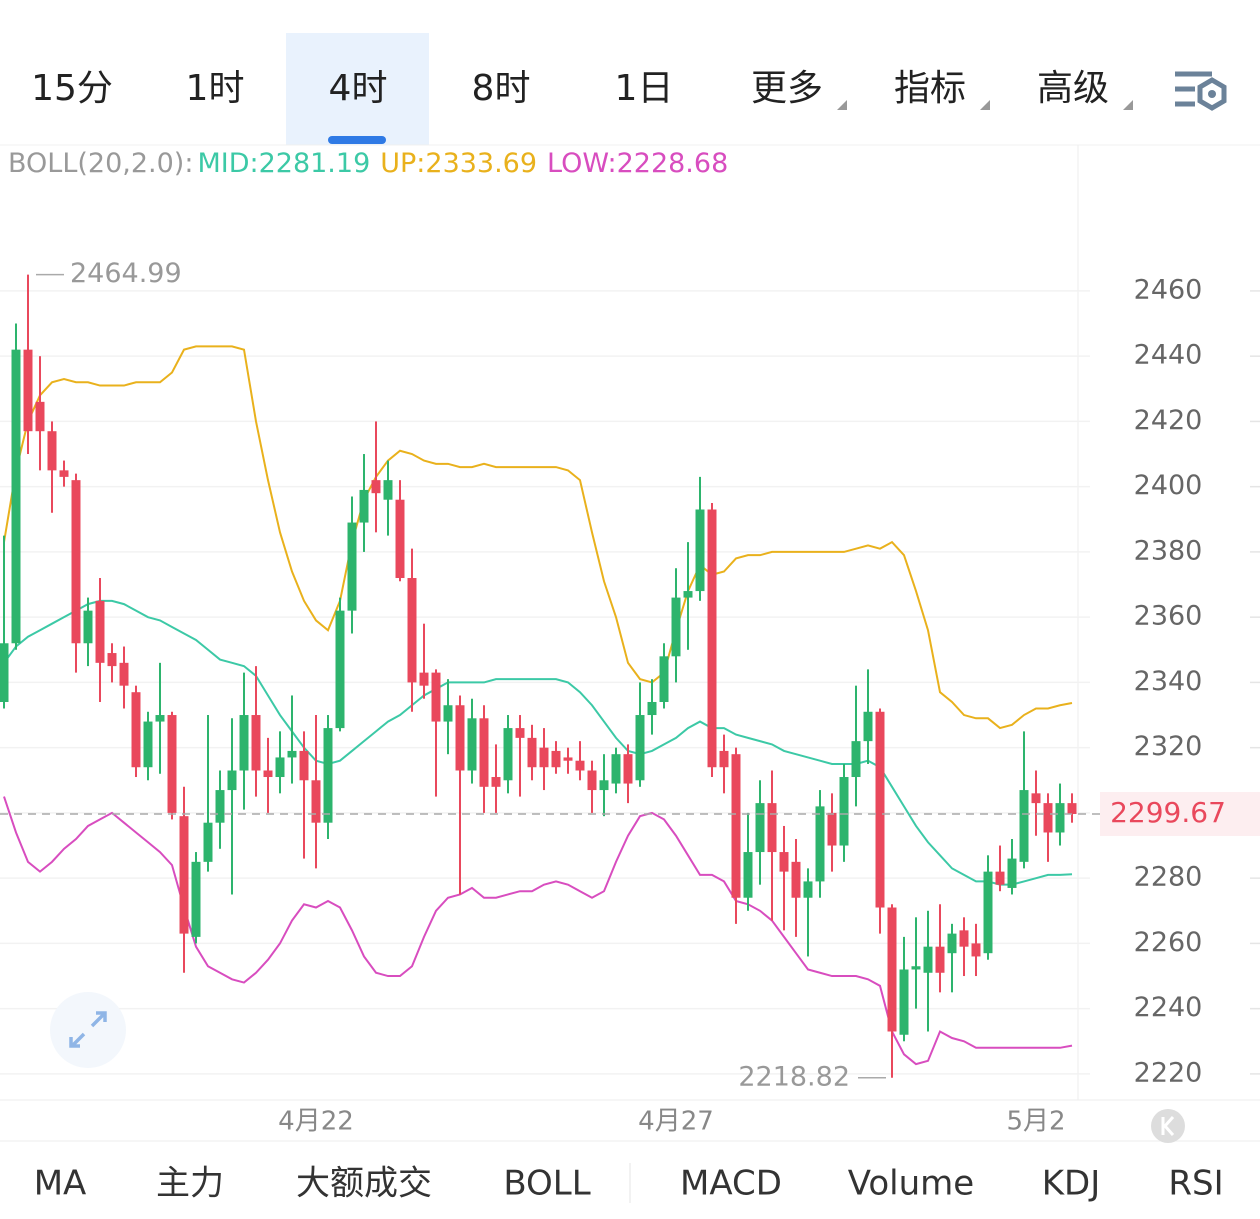 The height and width of the screenshot is (1219, 1260). What do you see at coordinates (731, 1184) in the screenshot?
I see `indicator-tab: MACD` at bounding box center [731, 1184].